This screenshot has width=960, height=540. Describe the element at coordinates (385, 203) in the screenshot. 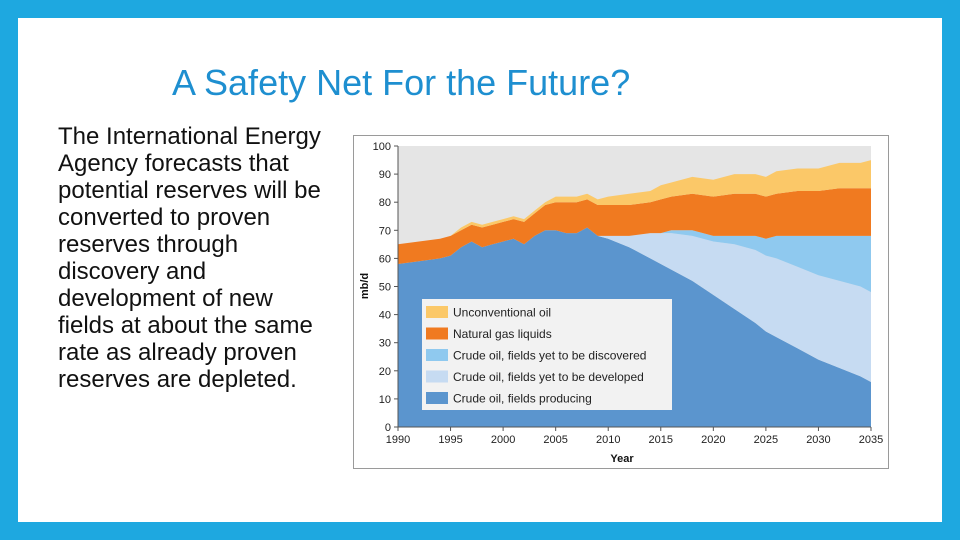

I see `y-tick-label: 80` at that location.